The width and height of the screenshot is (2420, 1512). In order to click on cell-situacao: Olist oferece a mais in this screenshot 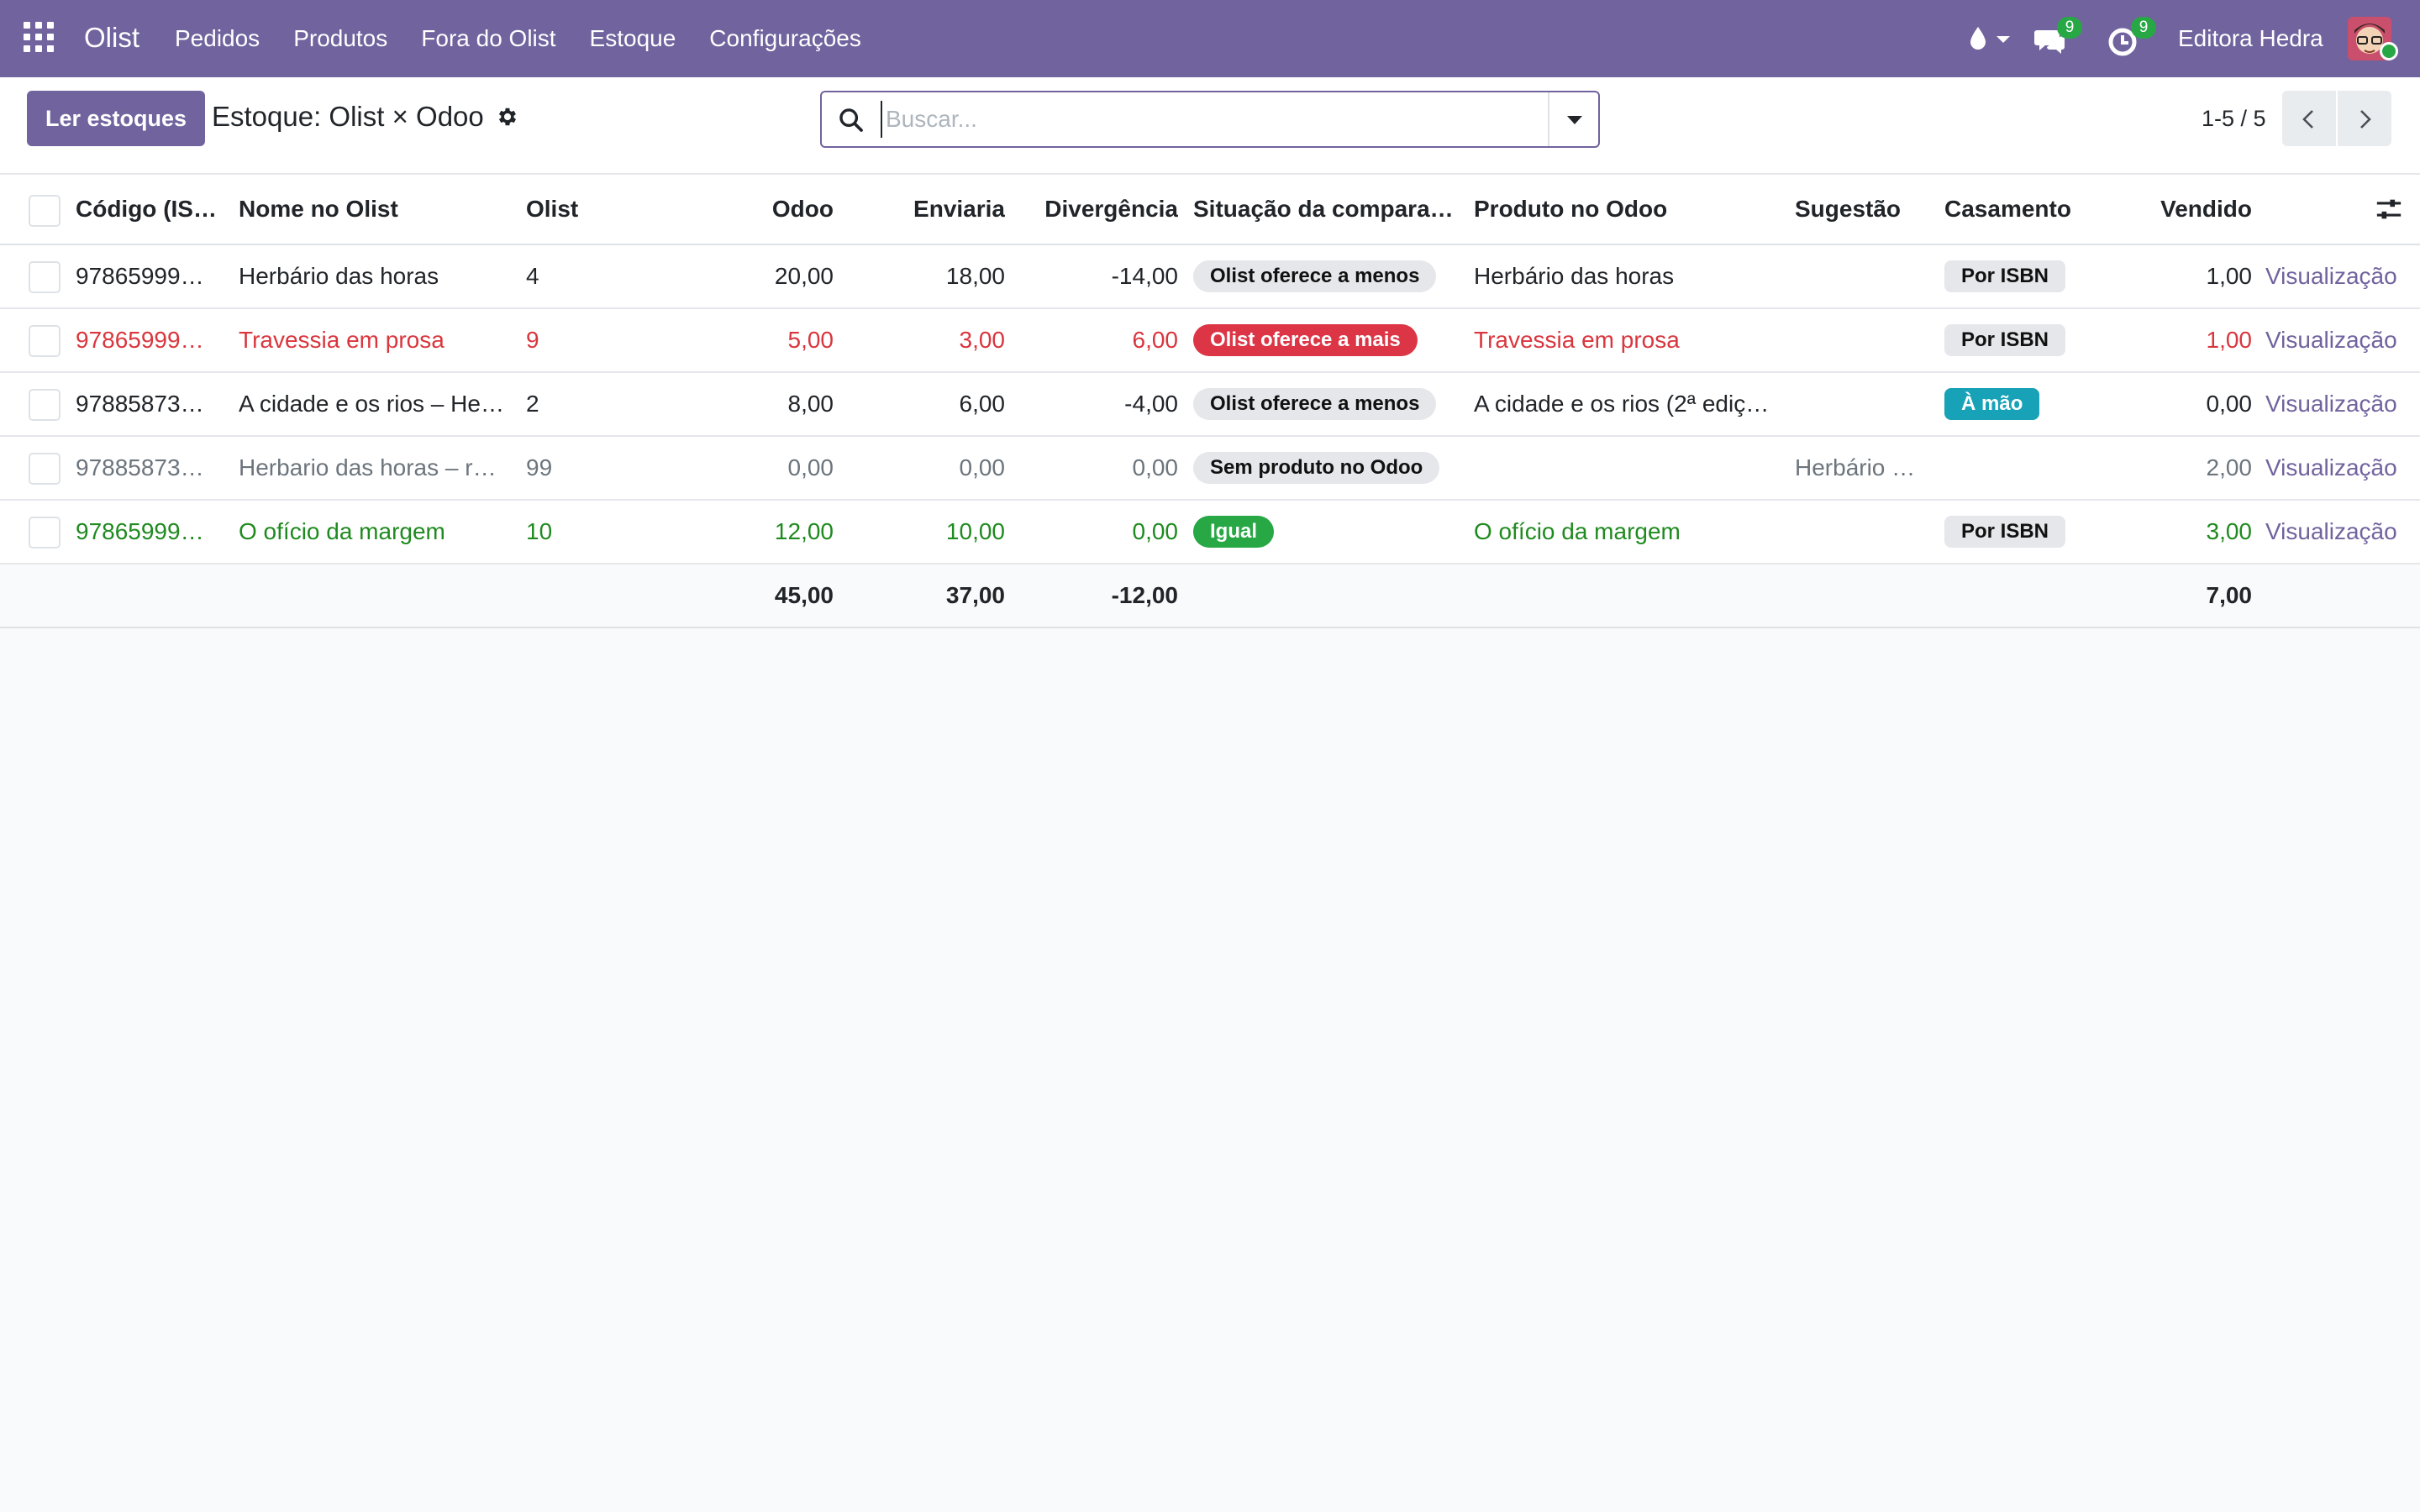, I will do `click(1323, 340)`.